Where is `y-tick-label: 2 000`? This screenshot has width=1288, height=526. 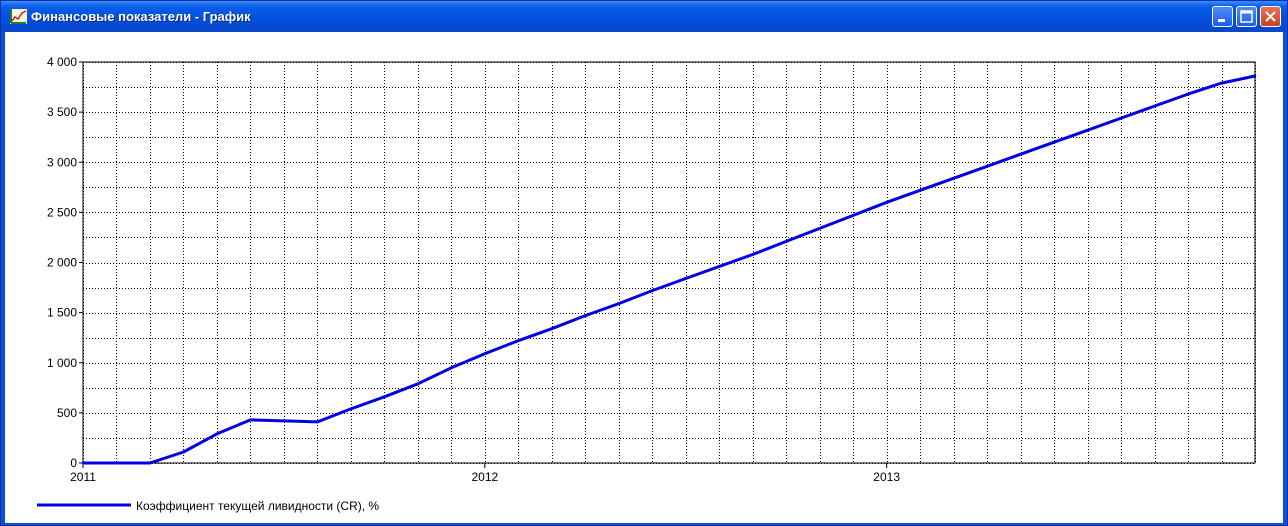
y-tick-label: 2 000 is located at coordinates (62, 263).